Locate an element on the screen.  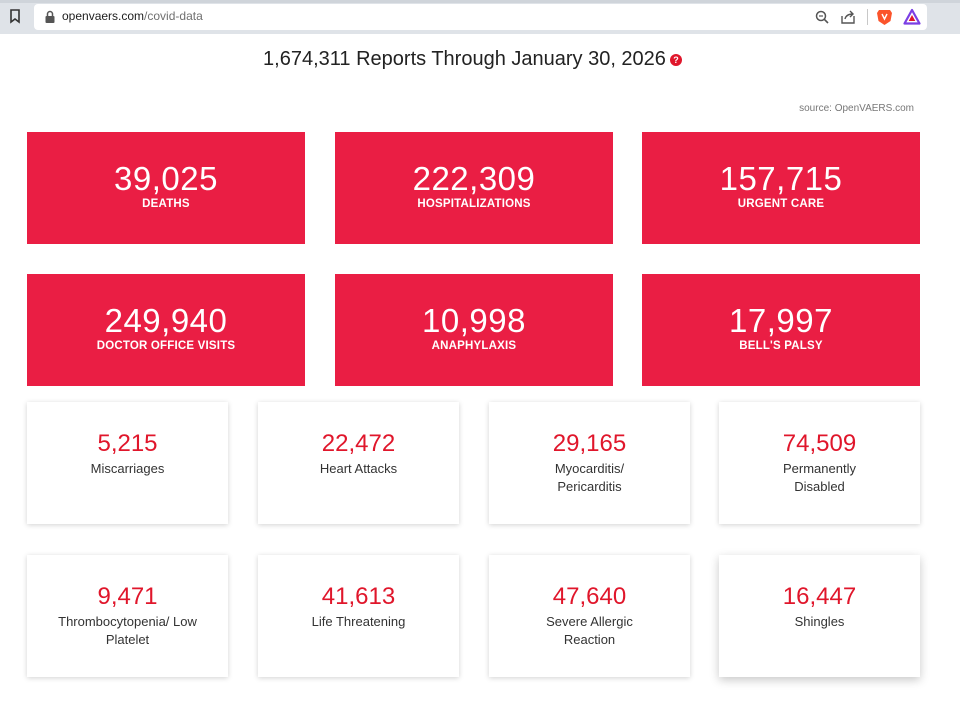
stat-value: 47,640 is located at coordinates (589, 596).